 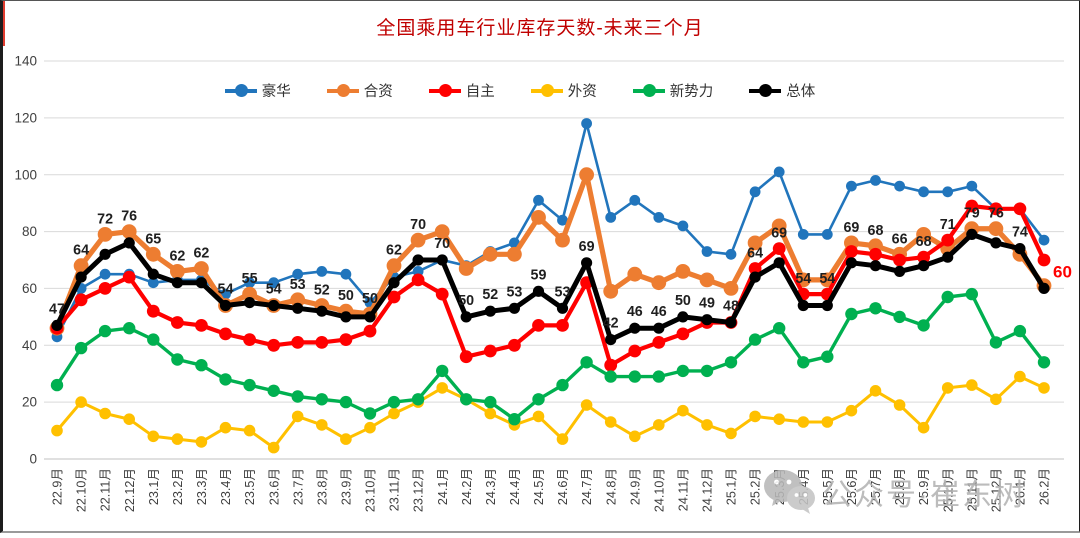 I want to click on legend-item-overall: 总体, so click(x=782, y=90).